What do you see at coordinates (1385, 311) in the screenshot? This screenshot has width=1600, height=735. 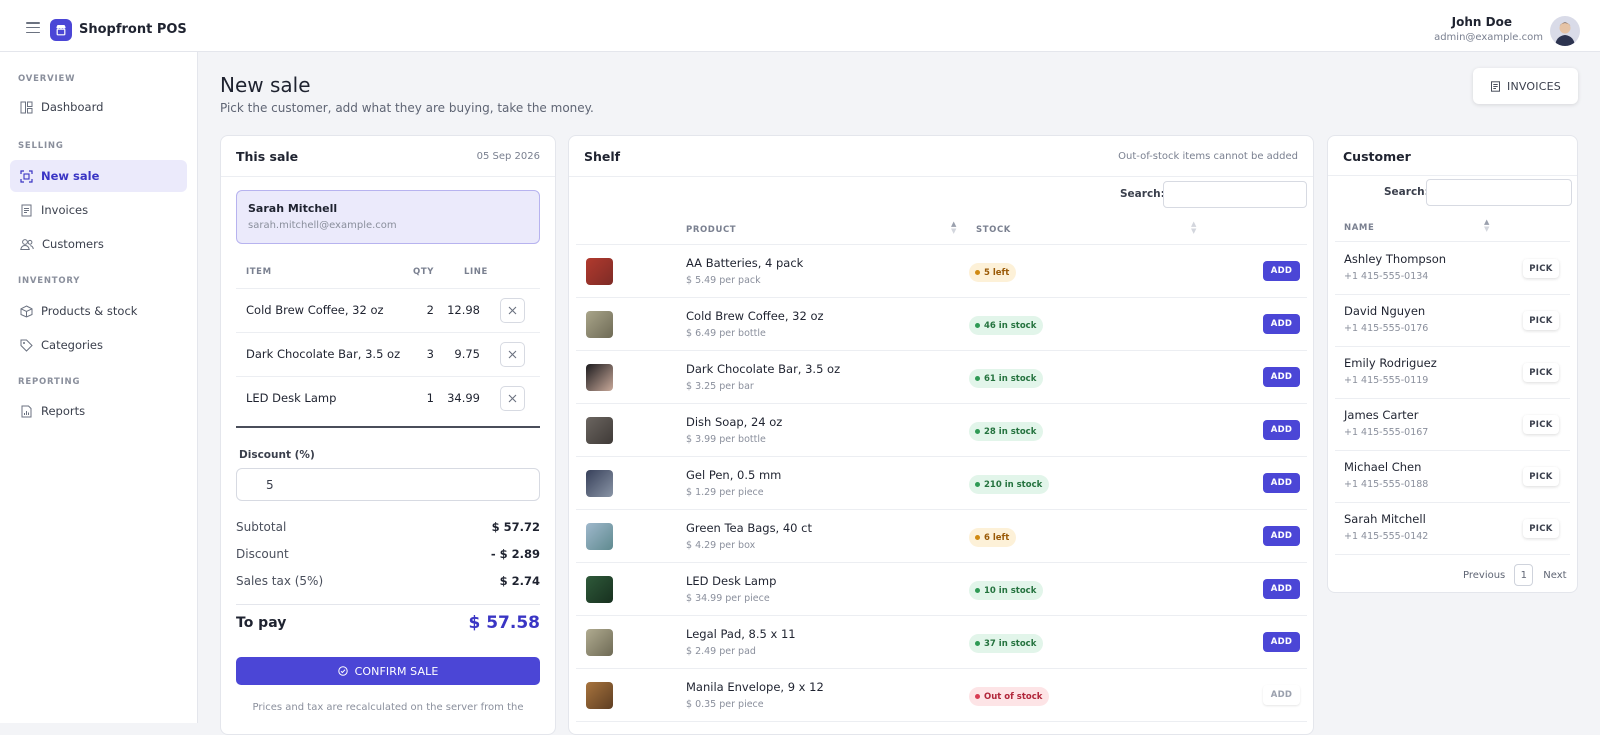 I see `customer-name: David Nguyen` at bounding box center [1385, 311].